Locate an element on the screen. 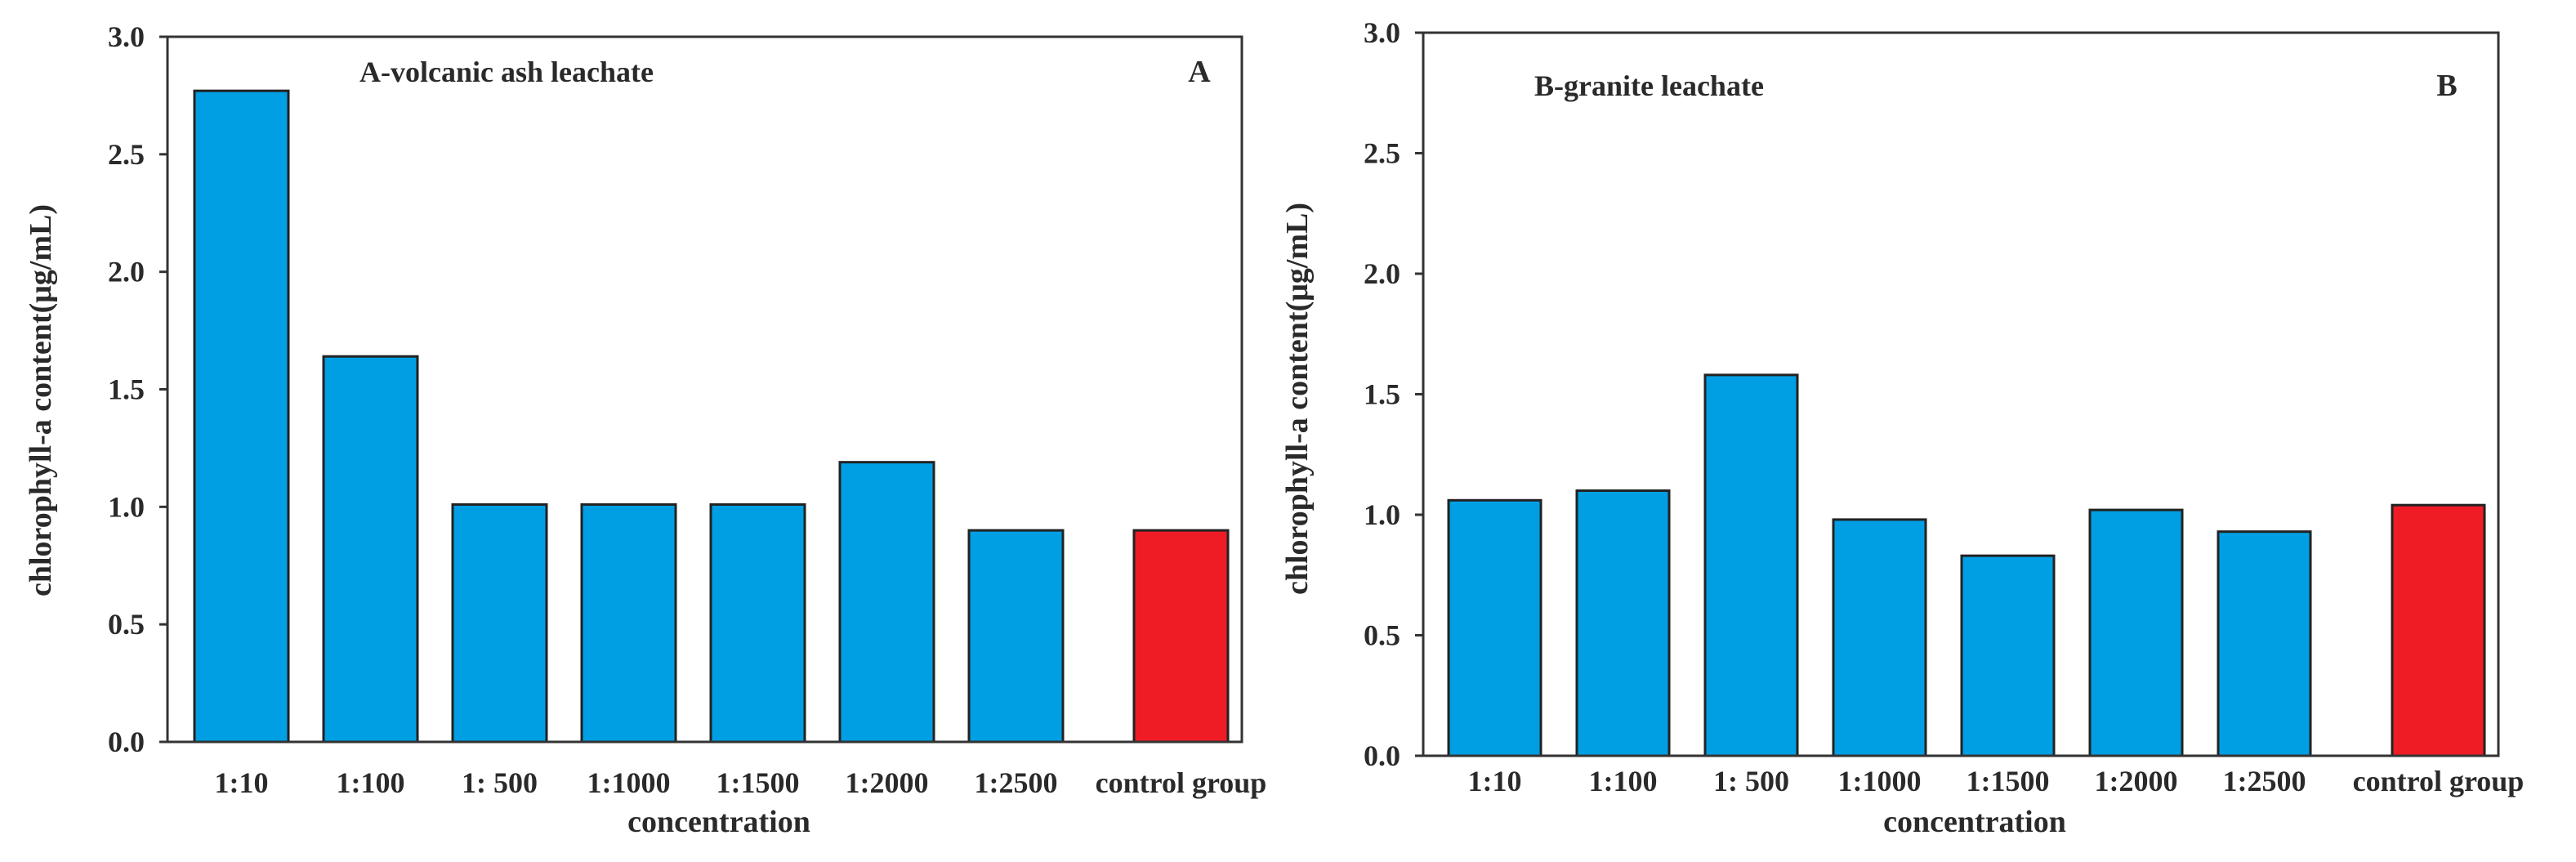 The height and width of the screenshot is (862, 2576). panel-letter: A is located at coordinates (1200, 72).